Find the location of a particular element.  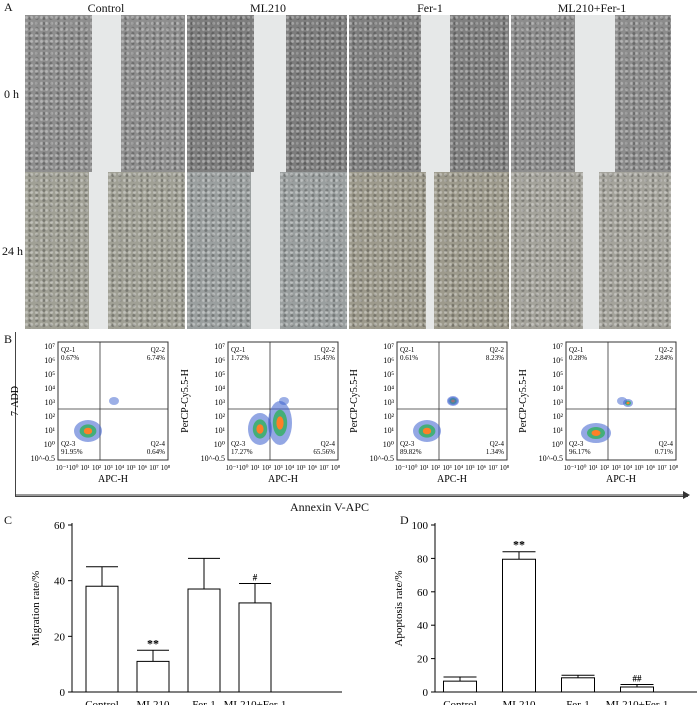

quadrant-name: Q2-4 is located at coordinates (666, 444).